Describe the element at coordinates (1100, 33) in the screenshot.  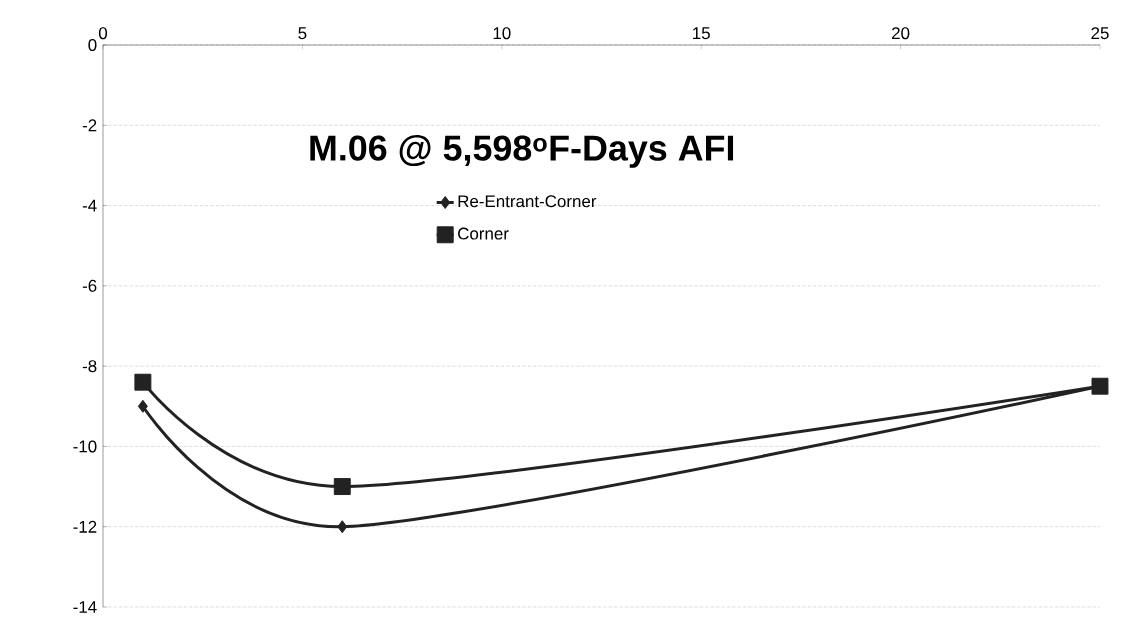
I see `x-tick-label: 25` at that location.